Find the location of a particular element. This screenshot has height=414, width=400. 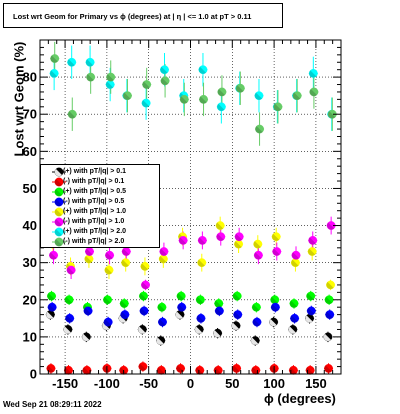

legend-entry: (+) with pT/|q| > 0.5 is located at coordinates (100, 192).